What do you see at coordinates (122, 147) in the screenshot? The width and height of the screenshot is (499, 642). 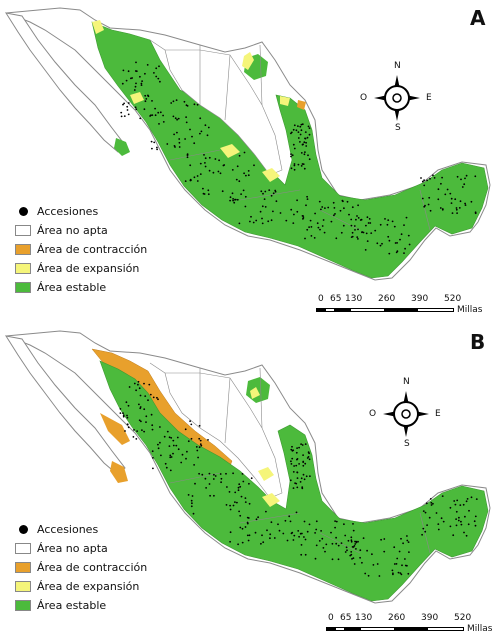 I see `stable-patch-baja` at bounding box center [122, 147].